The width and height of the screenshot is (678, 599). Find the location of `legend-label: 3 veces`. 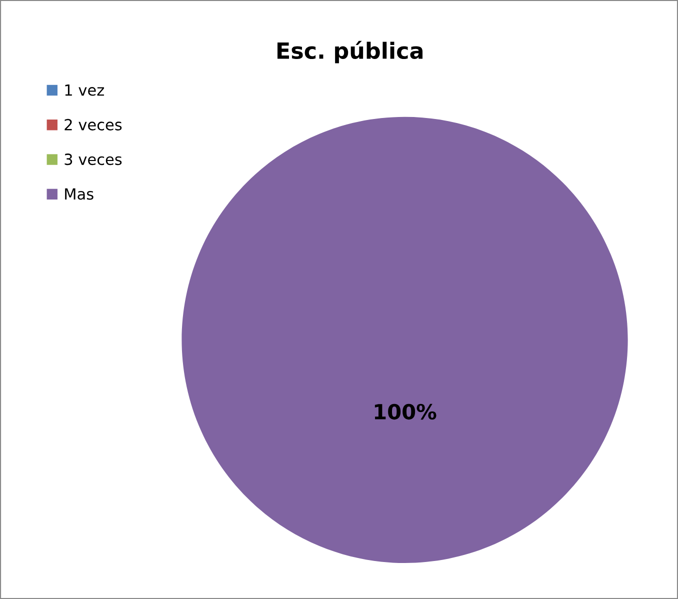

legend-label: 3 veces is located at coordinates (93, 160).